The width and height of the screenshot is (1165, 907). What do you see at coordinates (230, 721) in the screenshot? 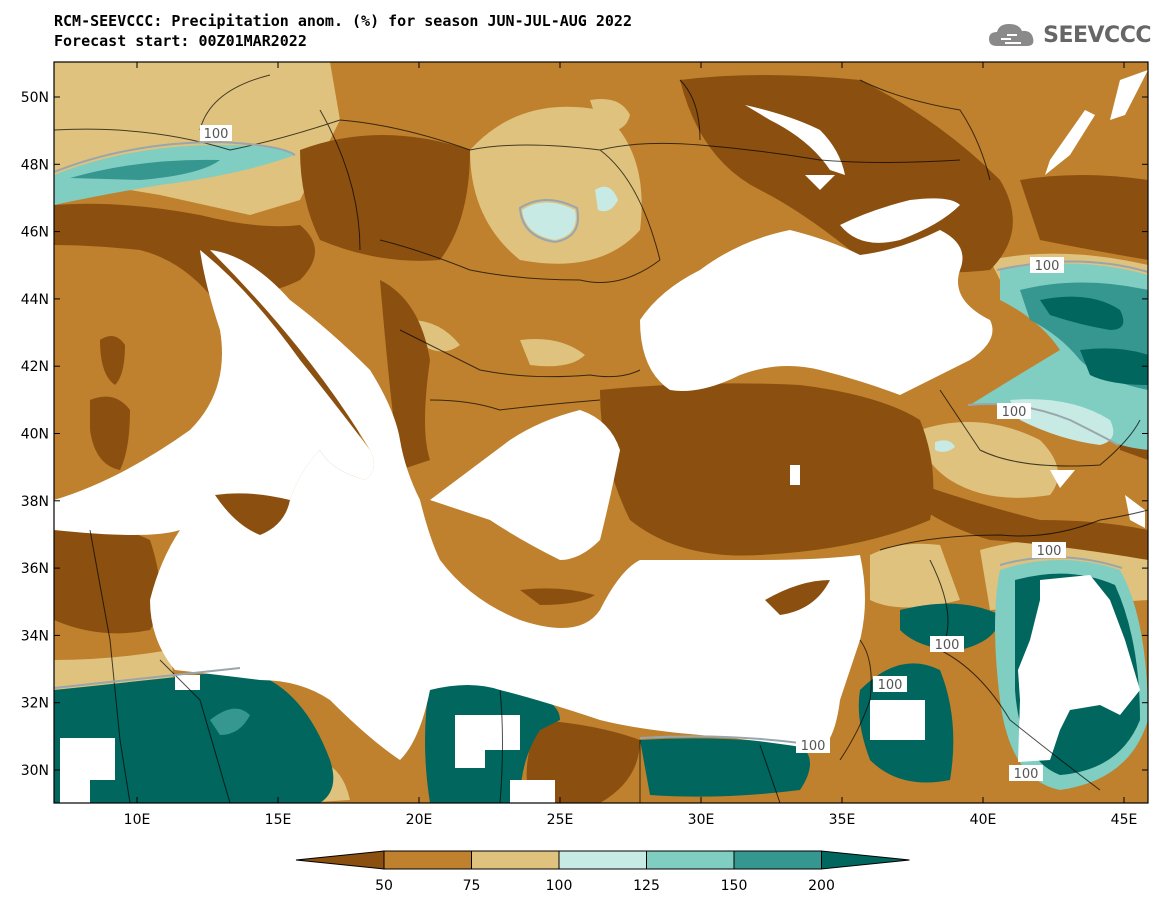
I see `libya-wet-inner` at bounding box center [230, 721].